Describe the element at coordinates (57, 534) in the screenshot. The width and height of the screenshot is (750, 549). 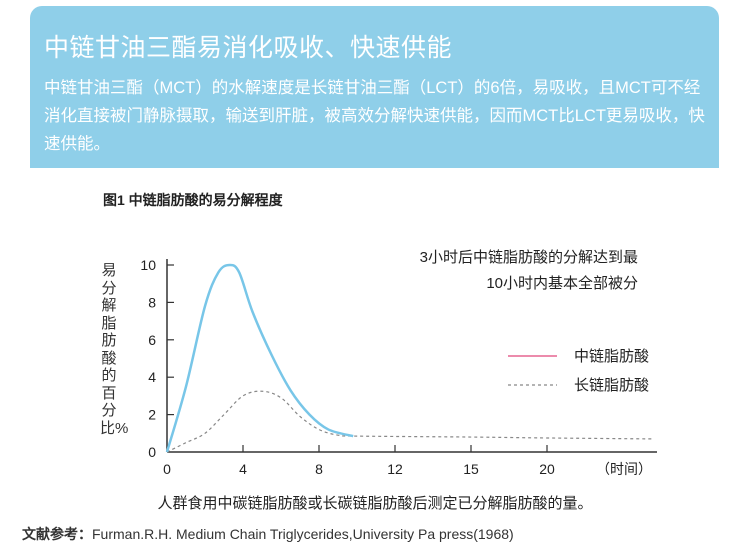
I see `reference-label: 文献参考：` at that location.